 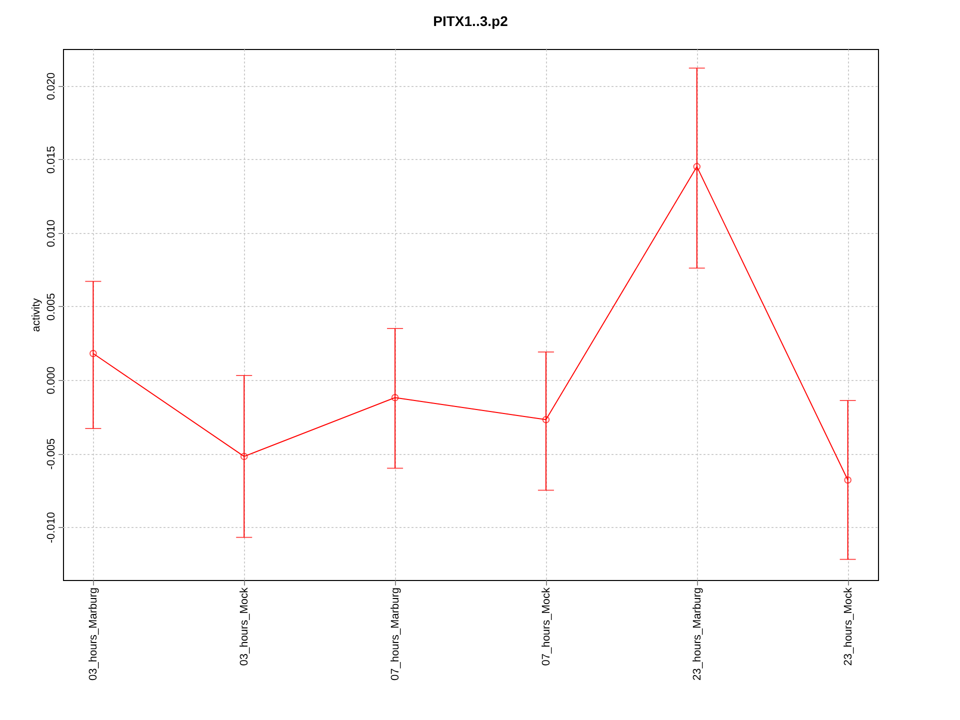 I want to click on y-tick-label: 0.020, so click(x=52, y=86).